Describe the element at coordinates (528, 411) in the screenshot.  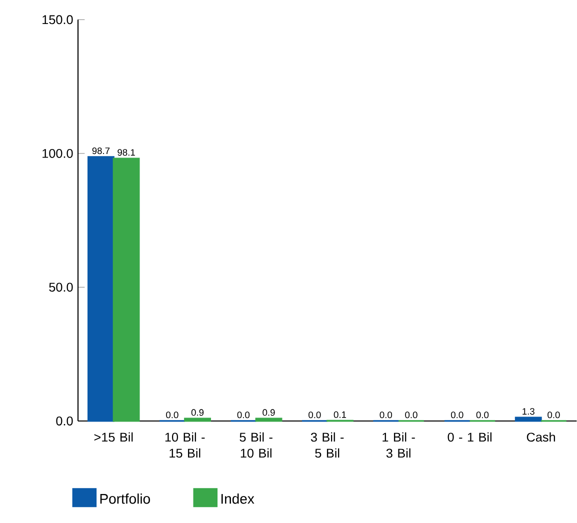
I see `data-label: 1.3` at that location.